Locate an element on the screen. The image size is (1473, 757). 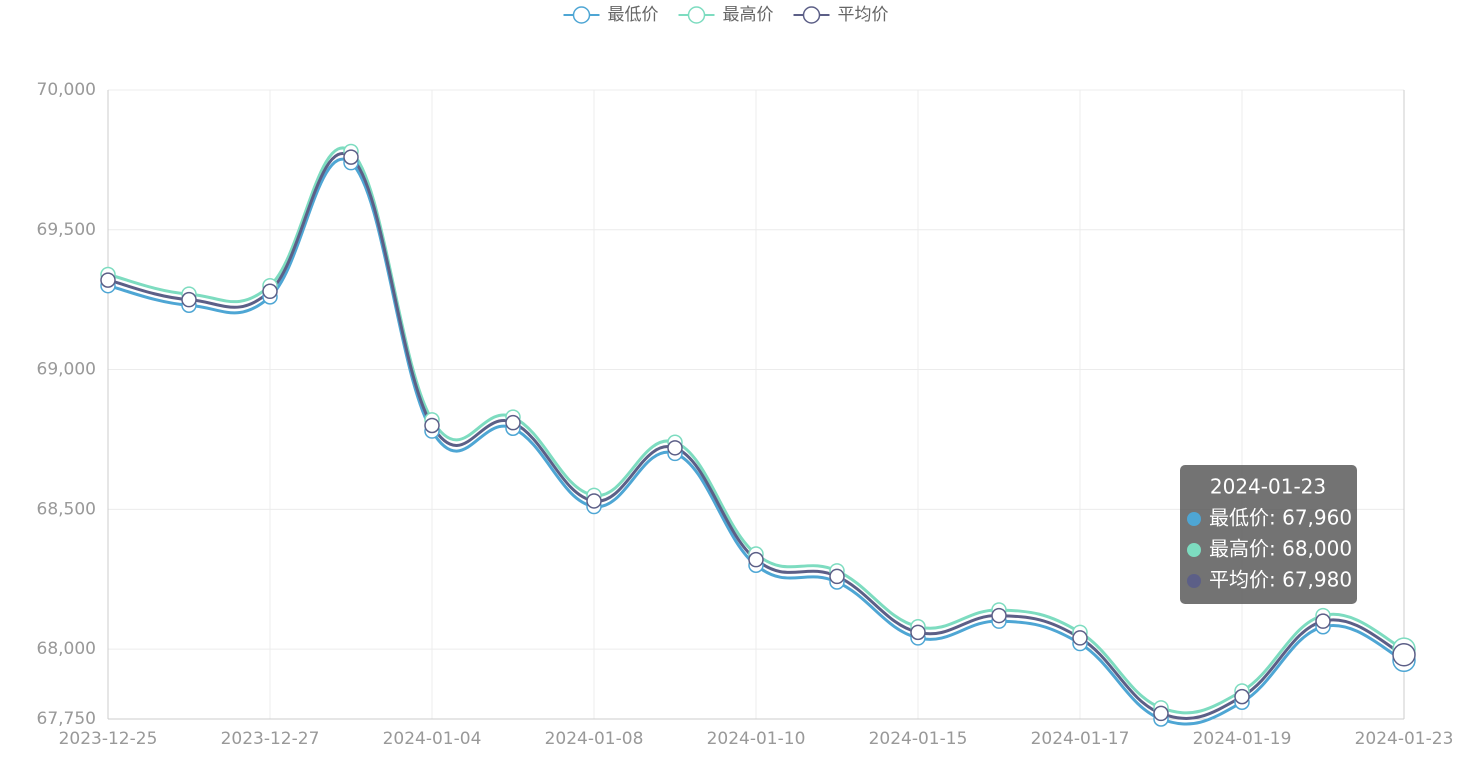
tooltip-title: 2024-01-23 is located at coordinates (1268, 487).